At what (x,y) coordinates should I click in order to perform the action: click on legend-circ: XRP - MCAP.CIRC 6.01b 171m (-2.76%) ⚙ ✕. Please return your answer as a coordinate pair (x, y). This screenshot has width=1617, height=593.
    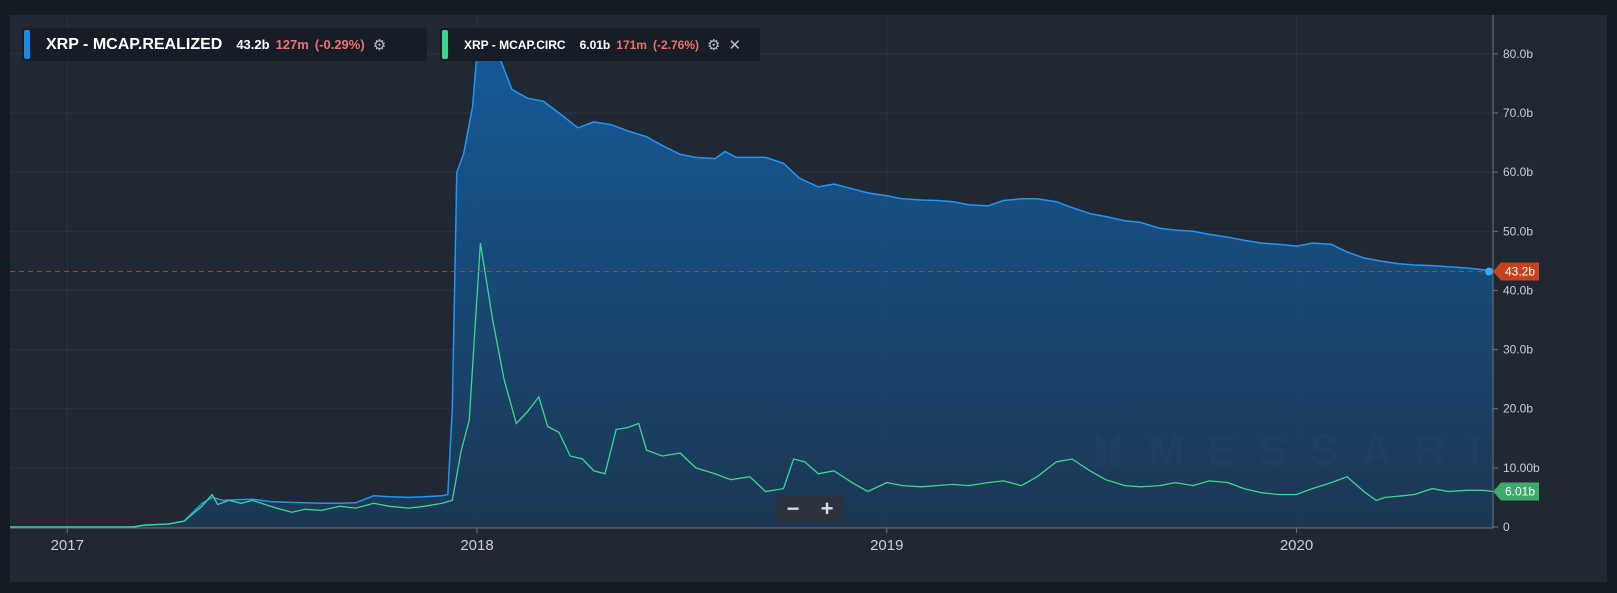
    Looking at the image, I should click on (600, 44).